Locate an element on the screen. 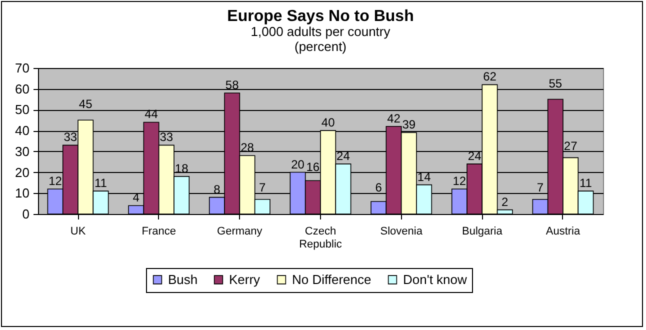 This screenshot has width=646, height=330. legend-label: Kerry is located at coordinates (245, 279).